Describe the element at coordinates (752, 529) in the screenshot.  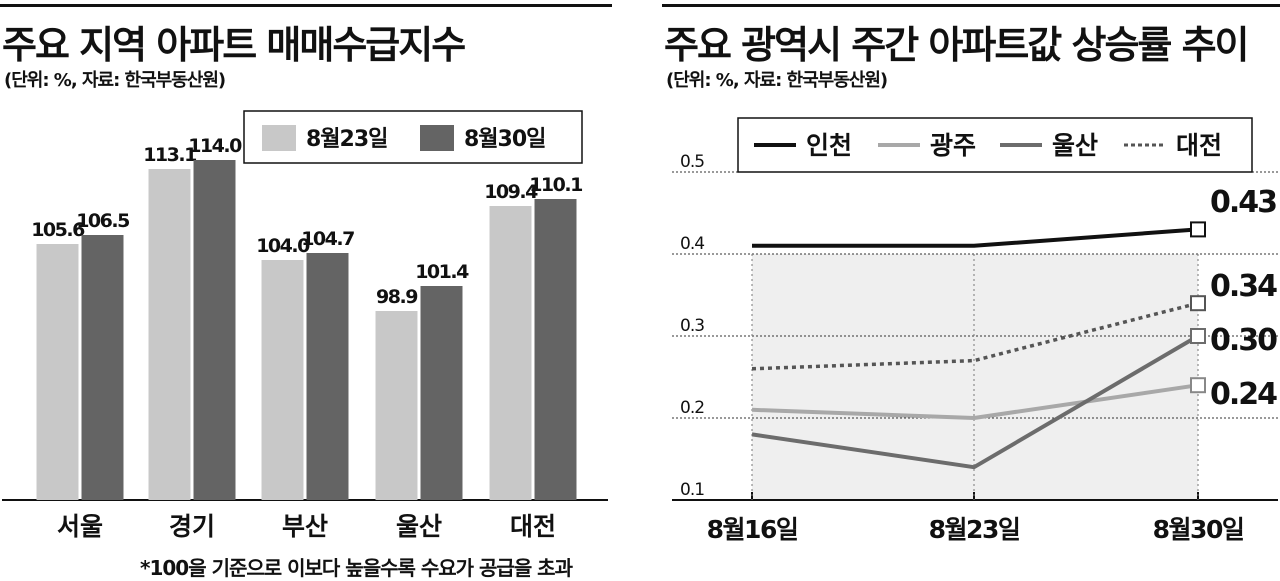
I see `x-tick-label: 8월16일` at that location.